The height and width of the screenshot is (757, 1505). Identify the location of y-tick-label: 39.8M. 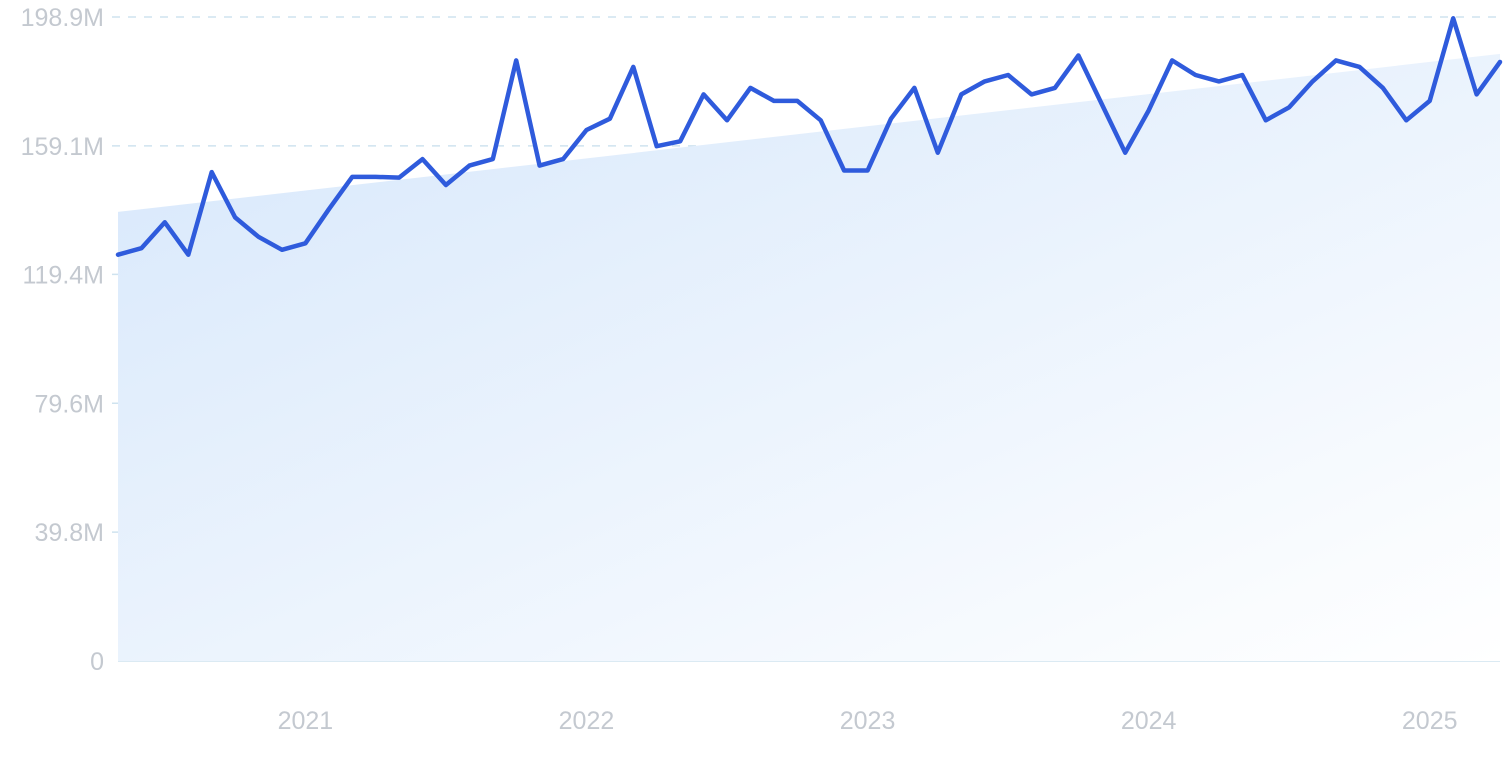
(69, 533).